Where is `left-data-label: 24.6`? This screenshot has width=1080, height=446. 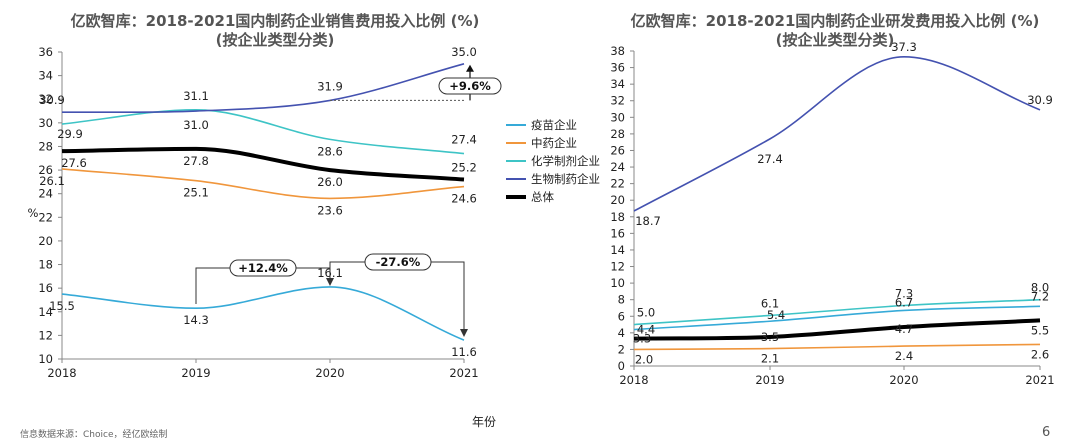
left-data-label: 24.6 is located at coordinates (464, 199).